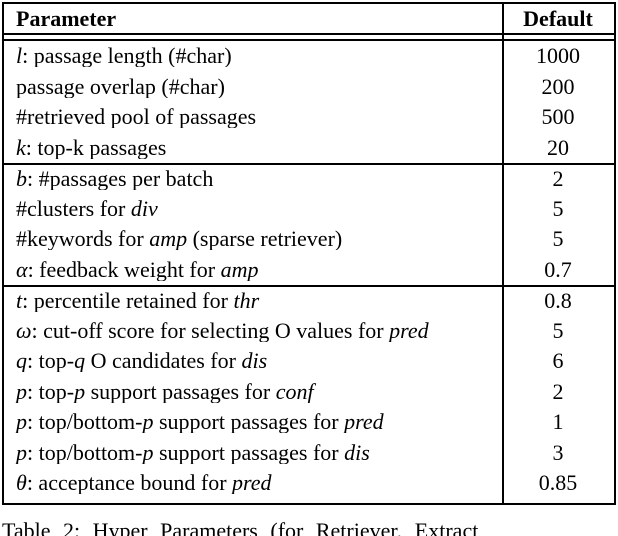 This screenshot has height=536, width=618. I want to click on parameter-variable: α, so click(22, 269).